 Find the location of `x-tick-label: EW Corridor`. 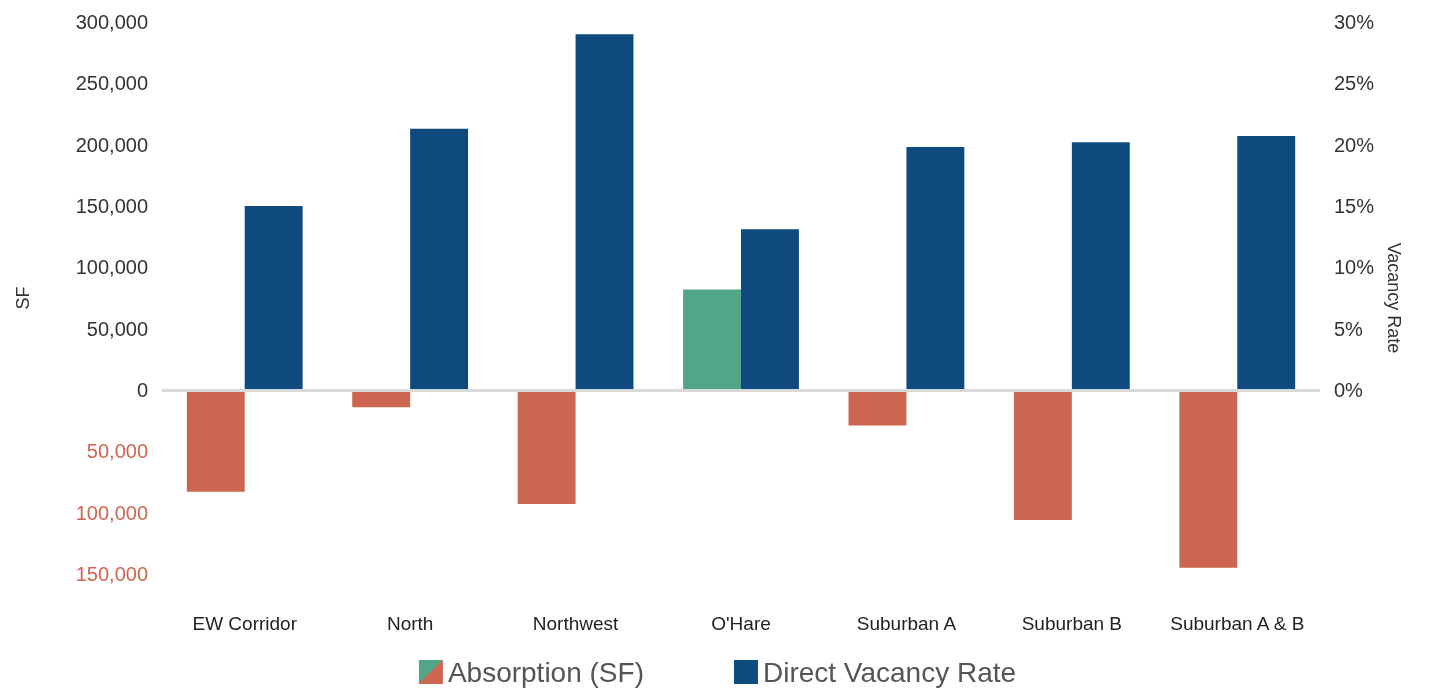

x-tick-label: EW Corridor is located at coordinates (245, 623).